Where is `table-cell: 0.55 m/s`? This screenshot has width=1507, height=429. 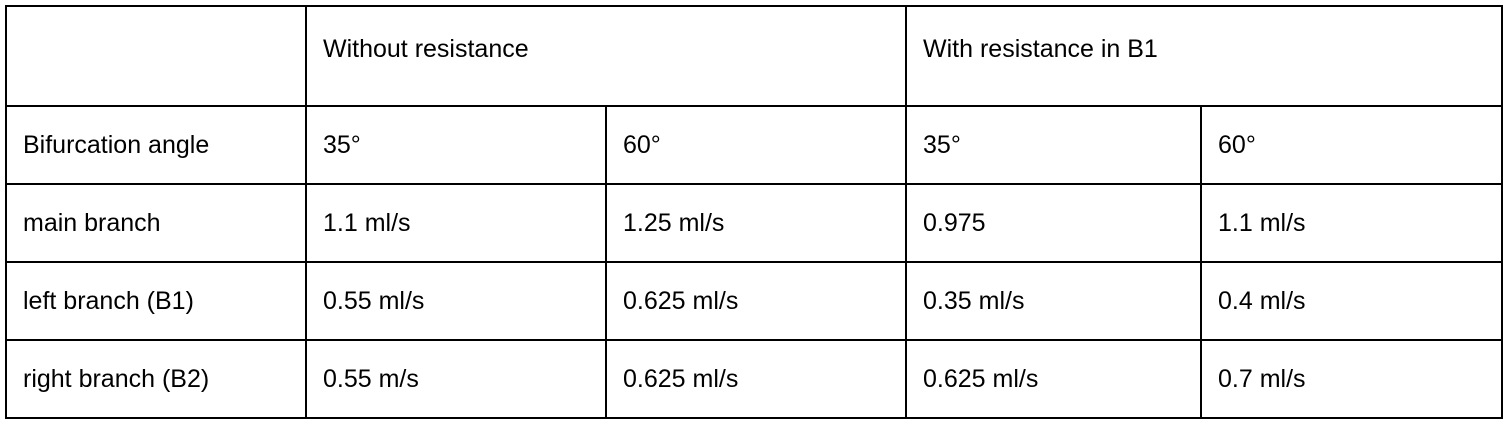 table-cell: 0.55 m/s is located at coordinates (456, 379).